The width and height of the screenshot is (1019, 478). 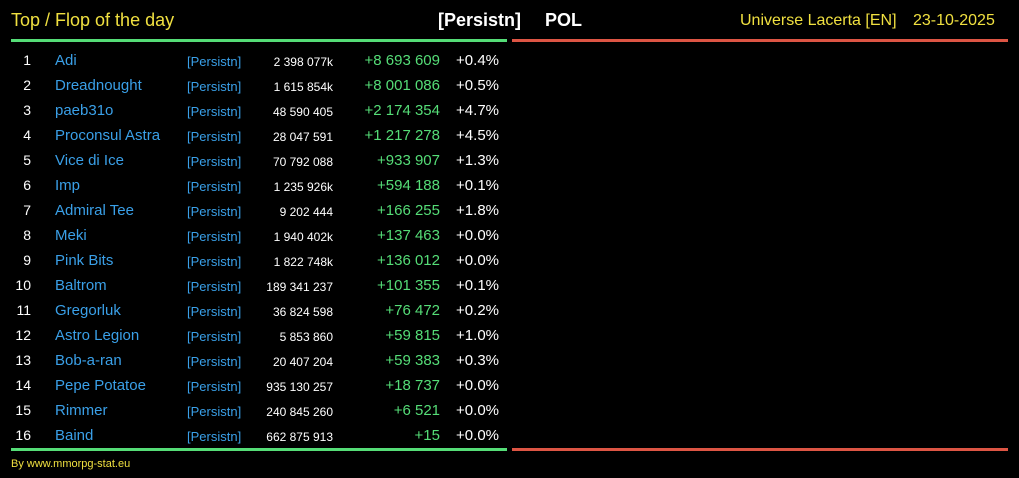 What do you see at coordinates (84, 260) in the screenshot?
I see `player-name-link: Pink Bits` at bounding box center [84, 260].